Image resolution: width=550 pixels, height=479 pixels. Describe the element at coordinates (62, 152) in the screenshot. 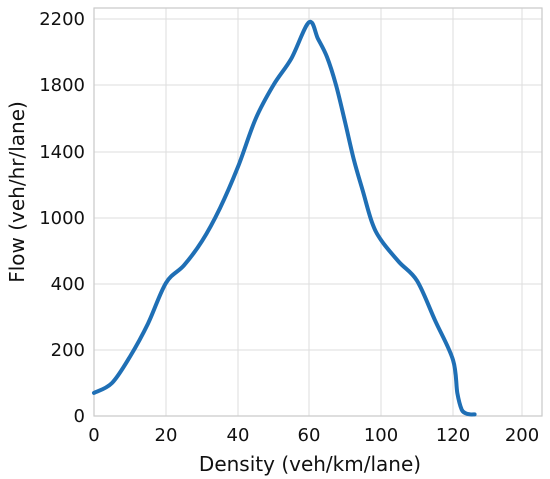

I see `y-tick-label-1400: 1400` at that location.